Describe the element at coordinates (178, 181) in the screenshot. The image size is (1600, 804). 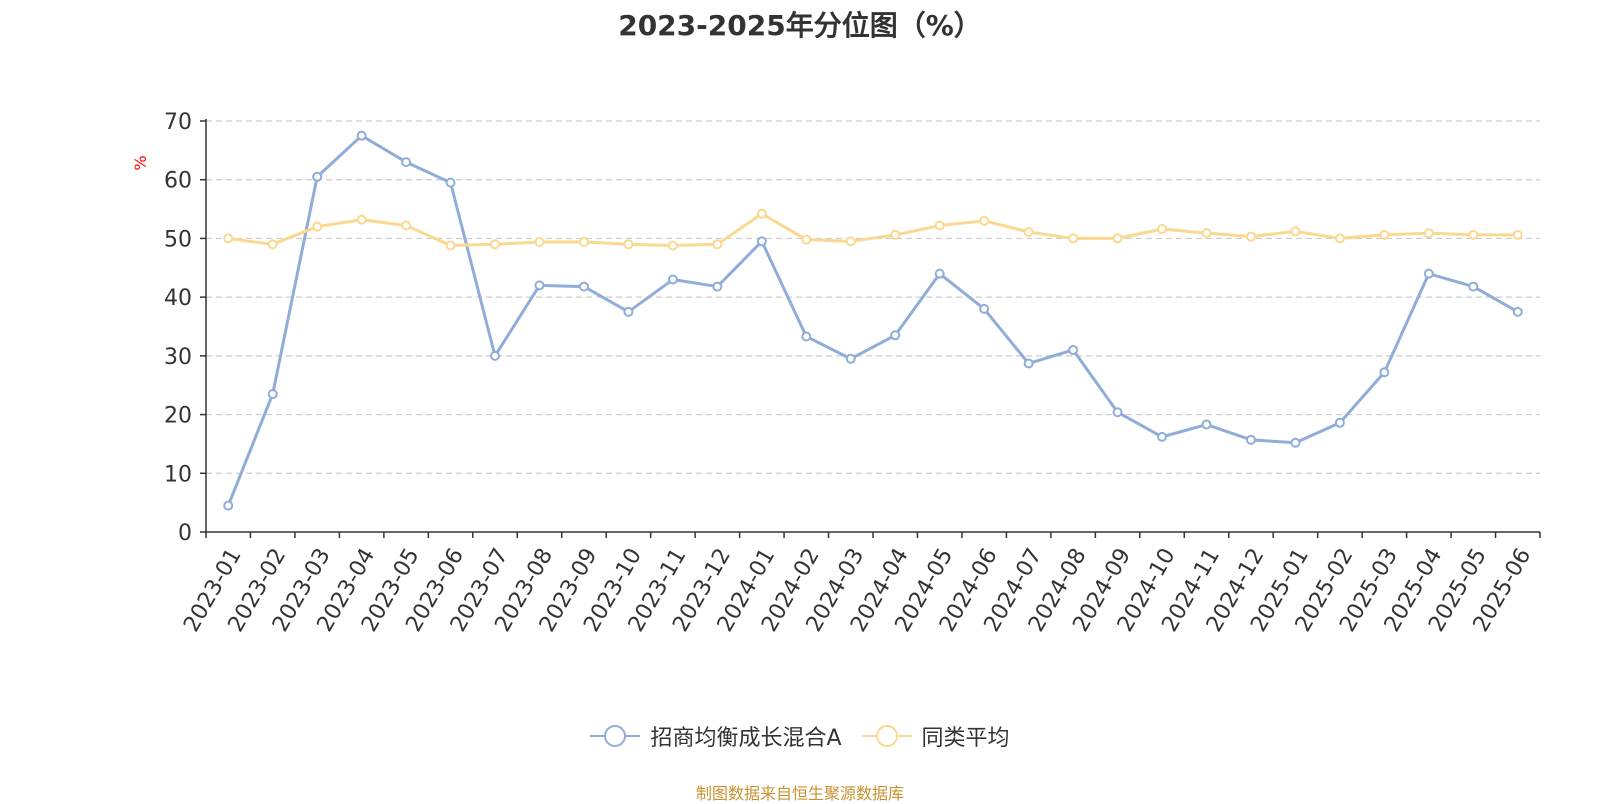
I see `y-tick-label: 60` at that location.